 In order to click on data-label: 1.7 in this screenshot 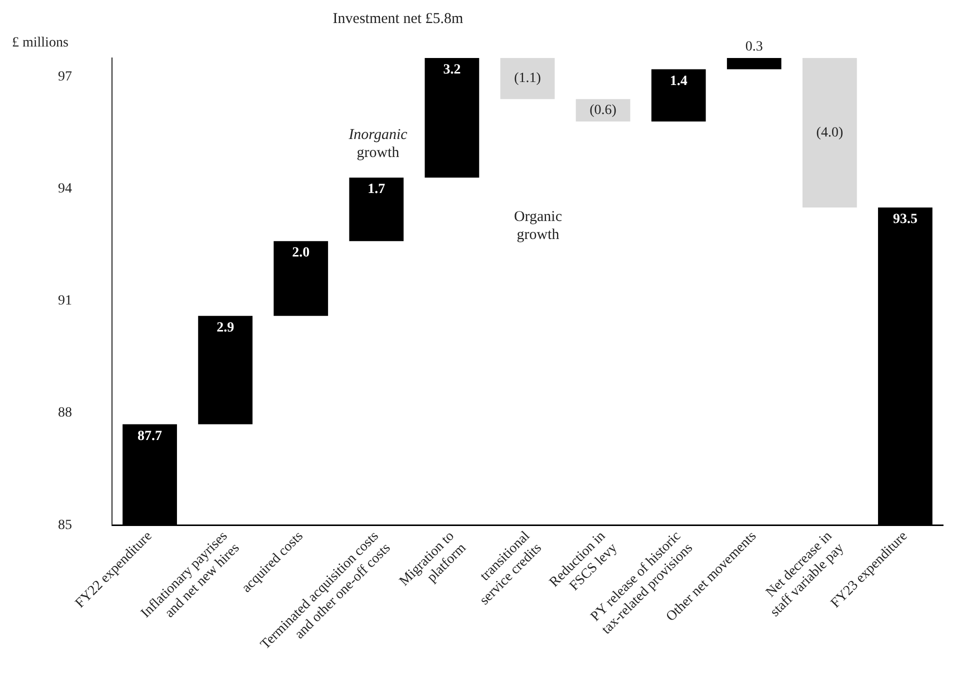, I will do `click(377, 190)`.